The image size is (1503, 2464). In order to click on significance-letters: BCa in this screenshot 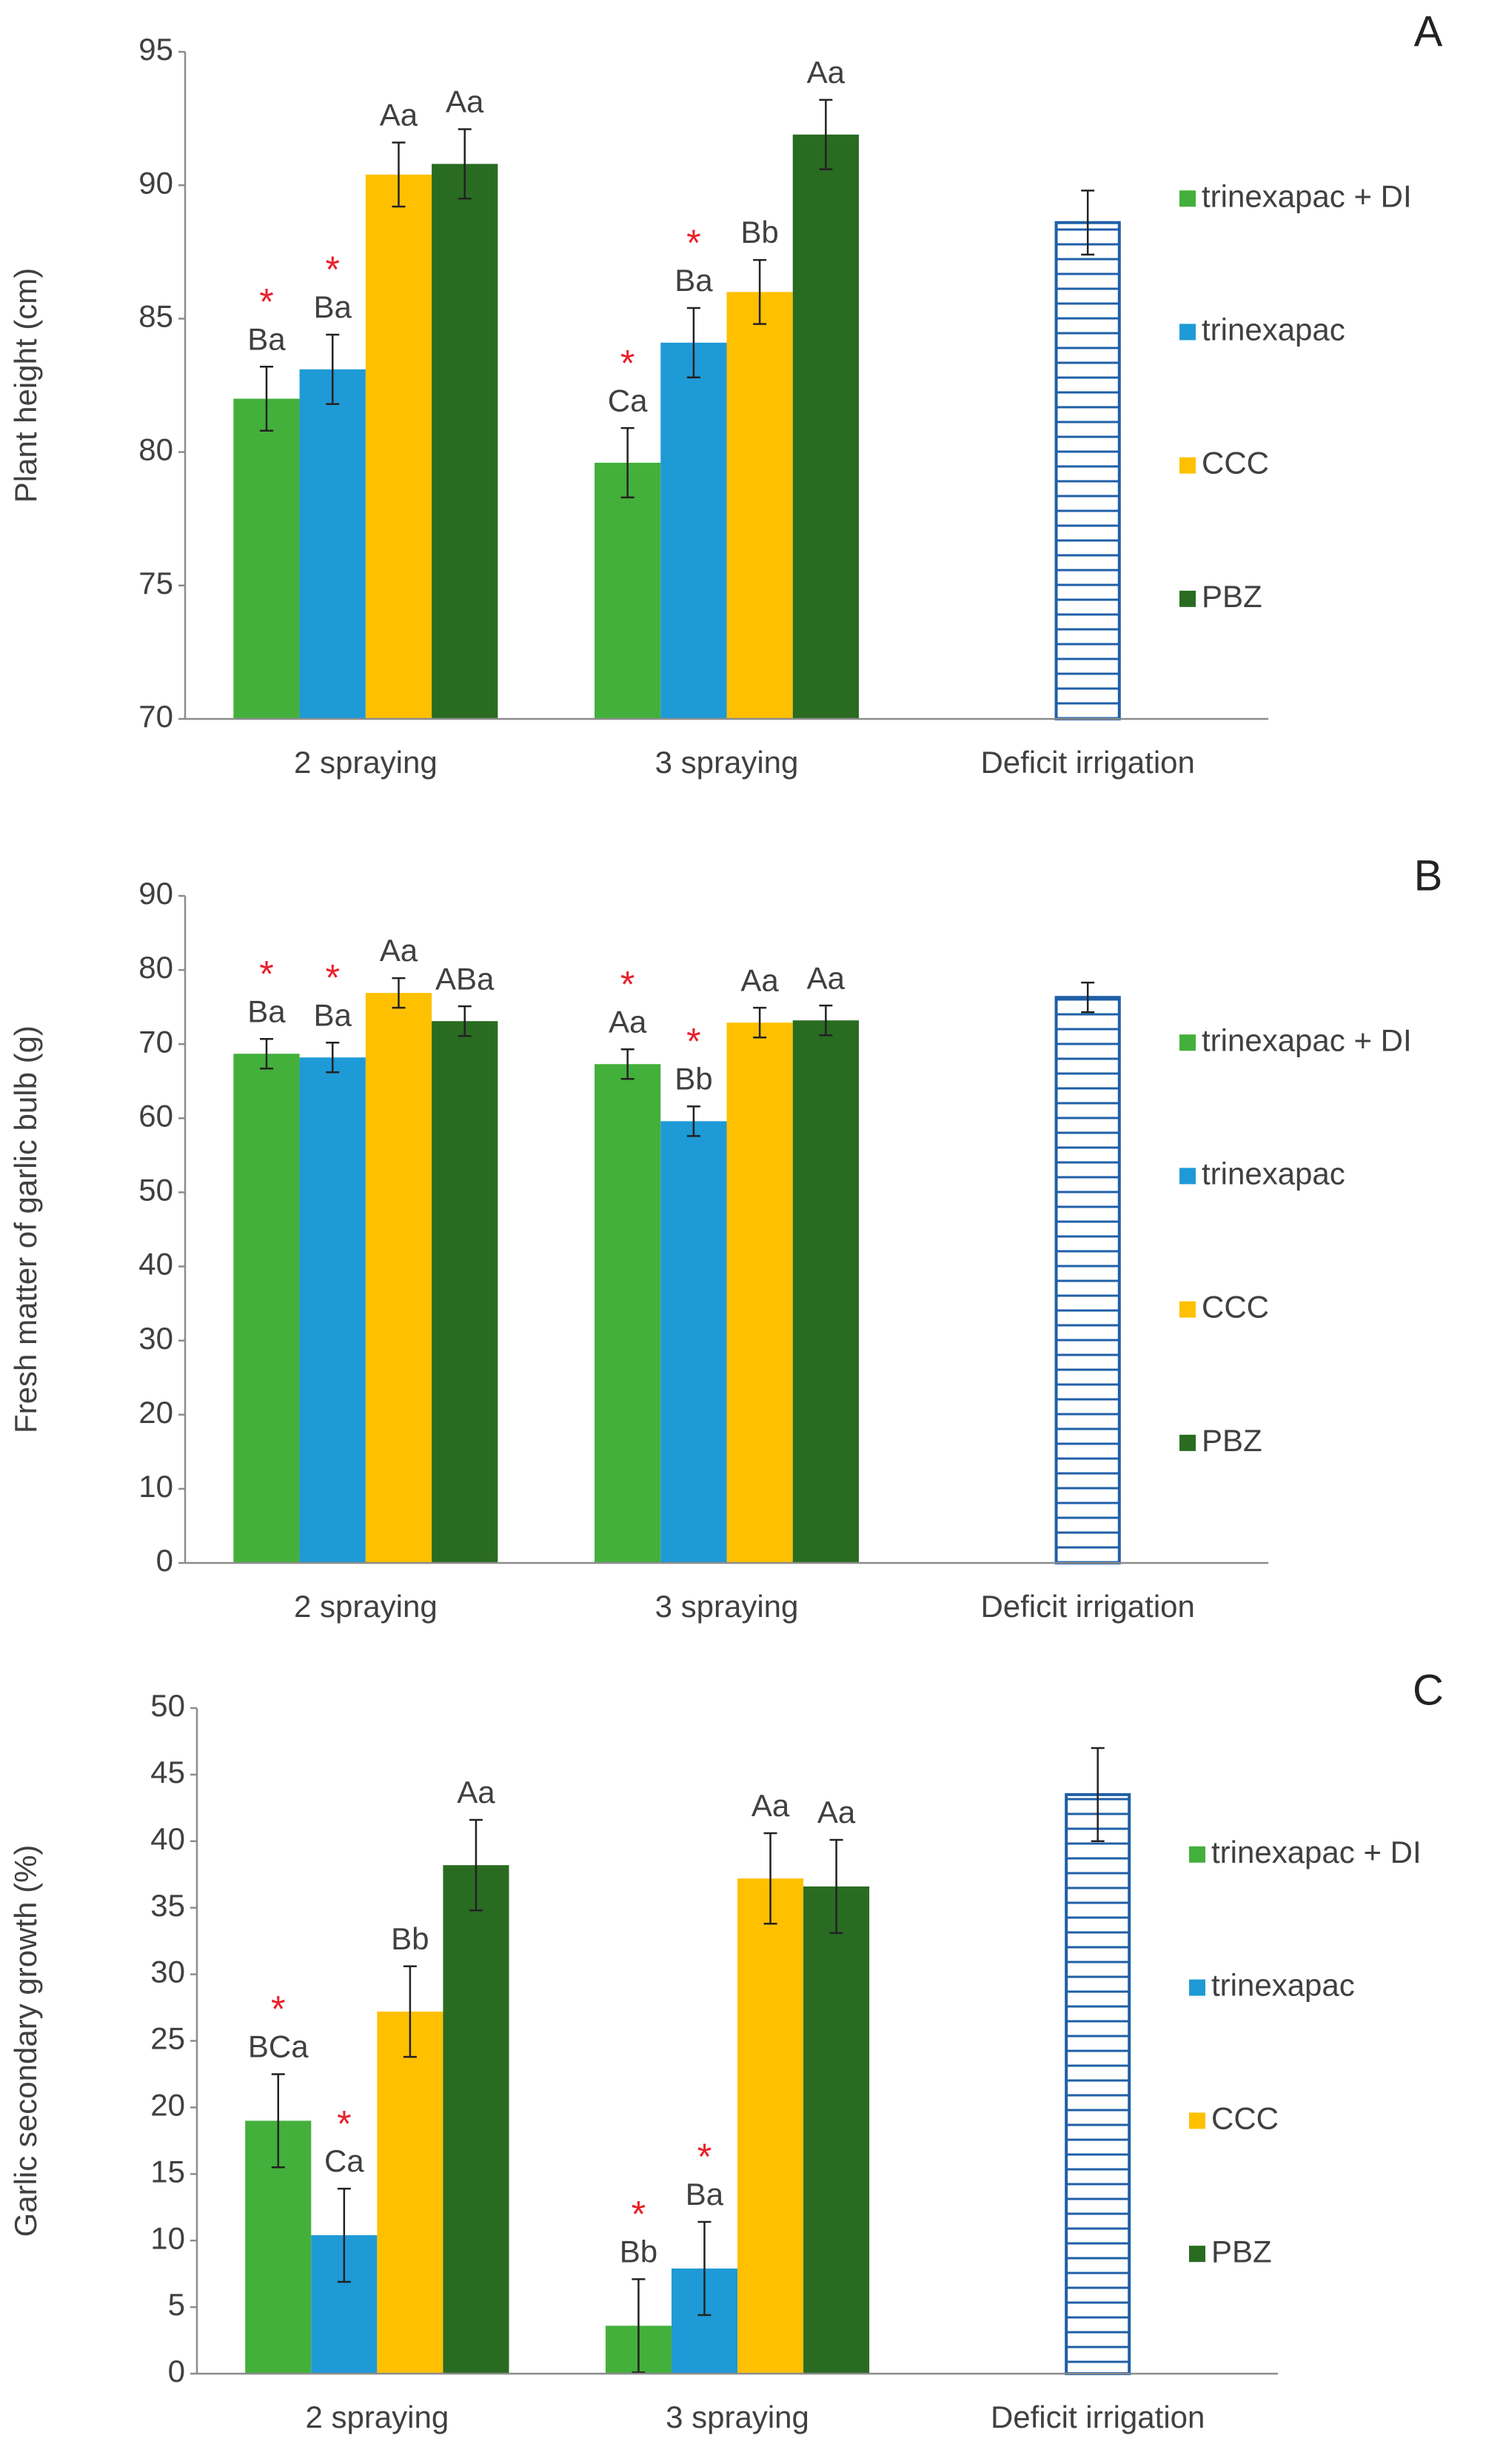, I will do `click(278, 2047)`.